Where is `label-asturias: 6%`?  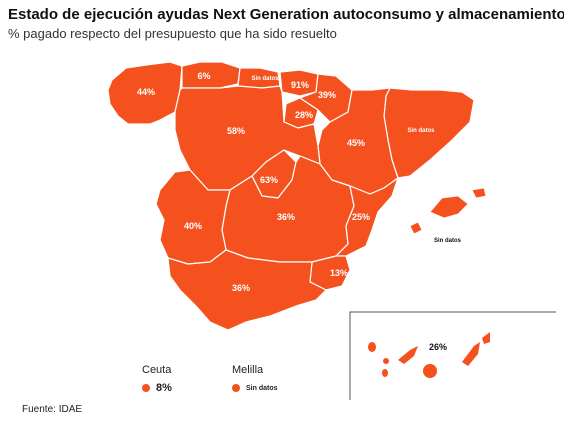
label-asturias: 6% is located at coordinates (203, 76).